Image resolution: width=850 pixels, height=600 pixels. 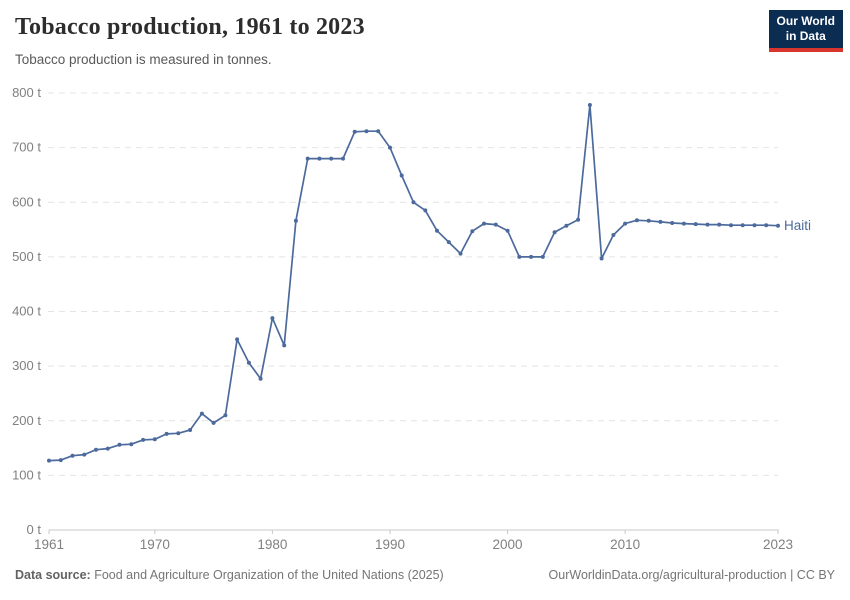 I want to click on data-point-1968, so click(x=131, y=444).